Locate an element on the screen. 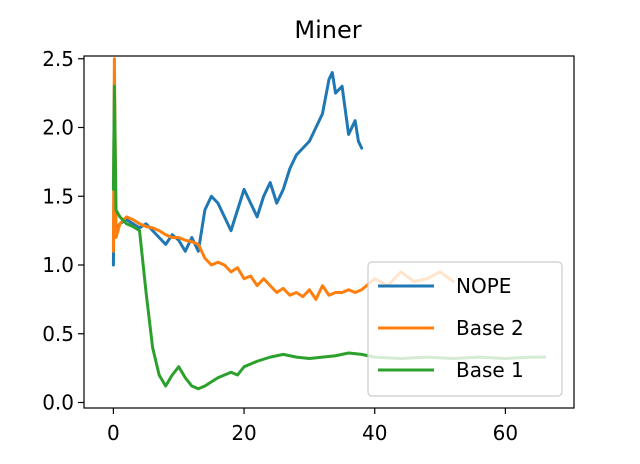 This screenshot has height=464, width=640. legend: NOPE Base 2 Base 1 is located at coordinates (465, 329).